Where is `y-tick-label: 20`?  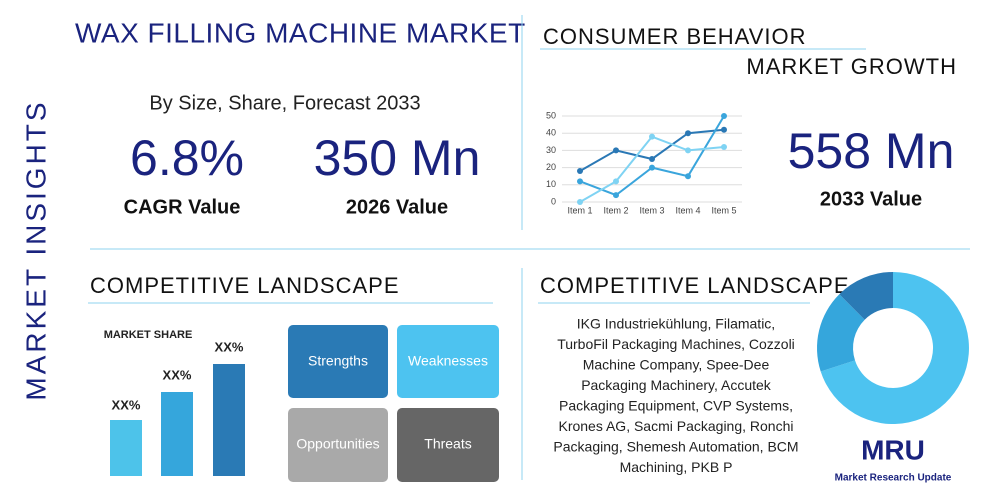 y-tick-label: 20 is located at coordinates (551, 167).